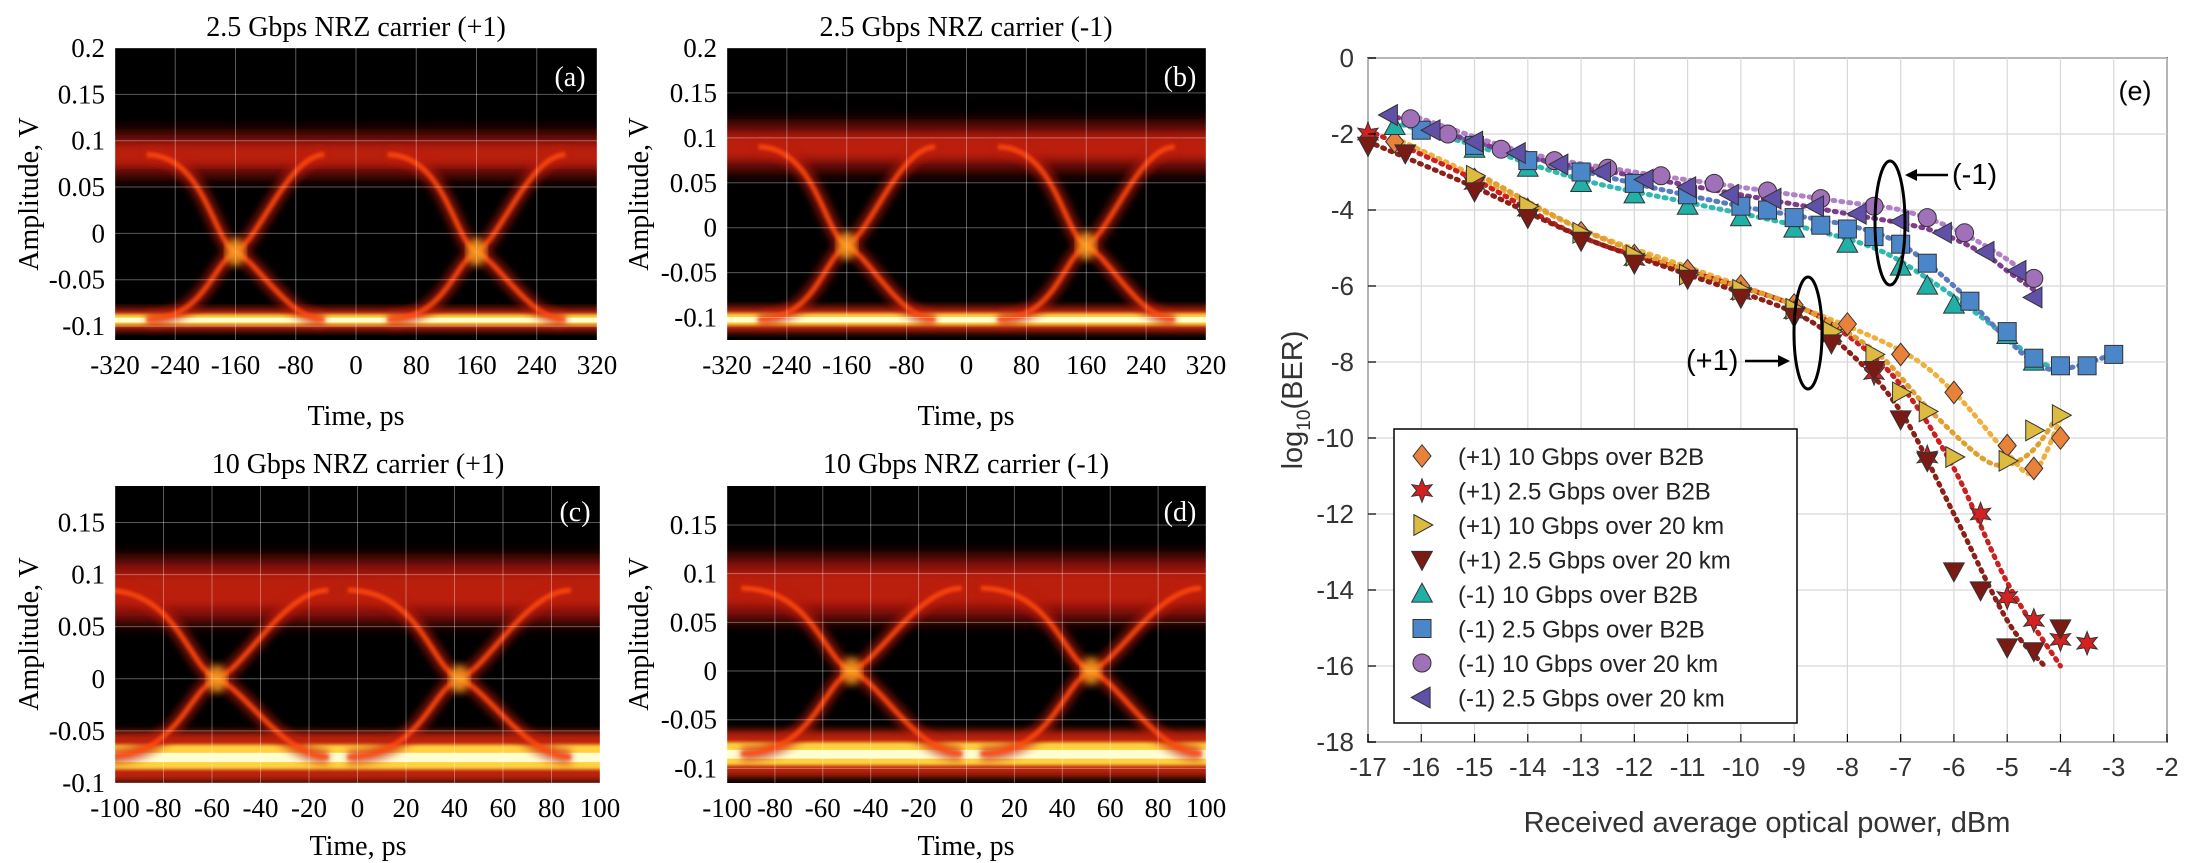 This screenshot has width=2193, height=863. I want to click on eye-ytick-c: -0.1, so click(83, 783).